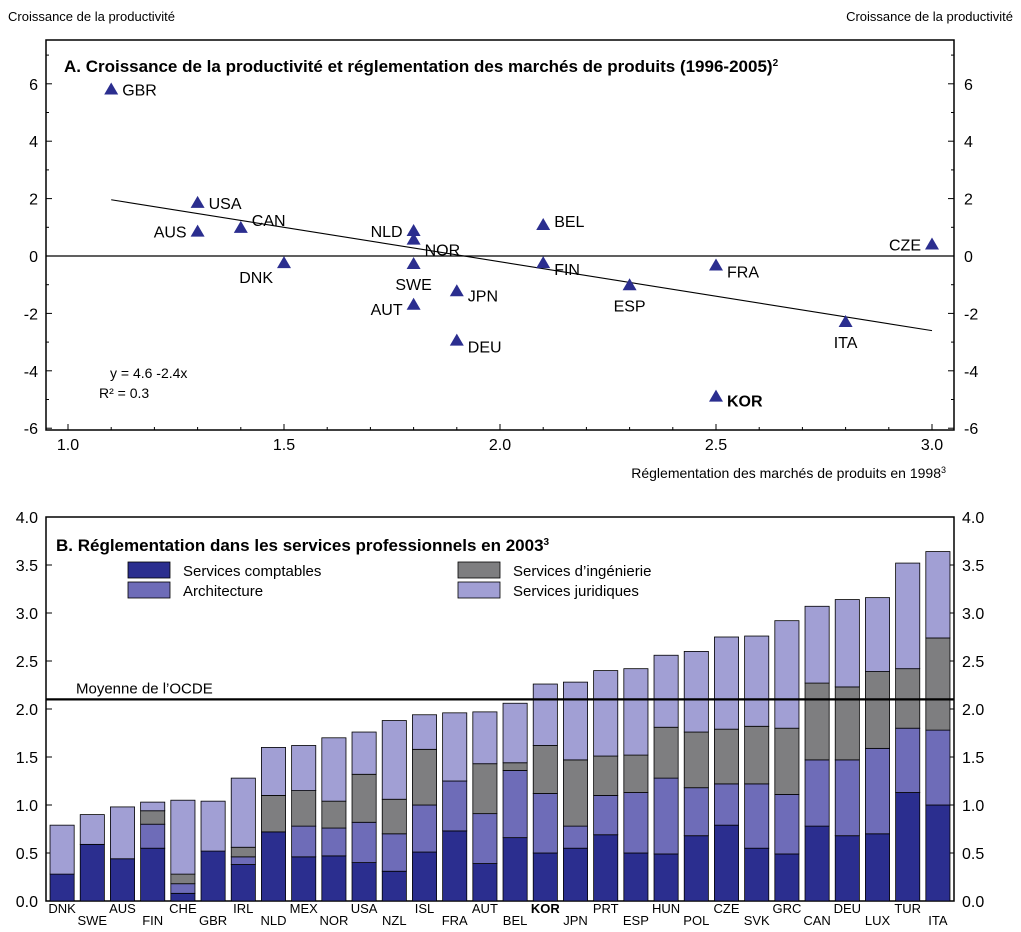 The height and width of the screenshot is (932, 1021). I want to click on point-swe-marker, so click(413, 263).